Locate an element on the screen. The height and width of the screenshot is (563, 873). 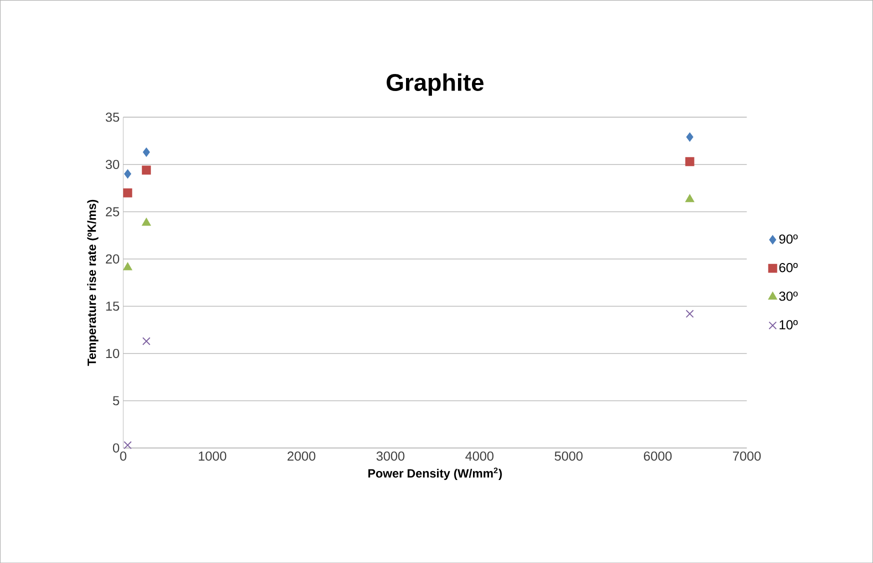
y-tick-label: 10 is located at coordinates (113, 353).